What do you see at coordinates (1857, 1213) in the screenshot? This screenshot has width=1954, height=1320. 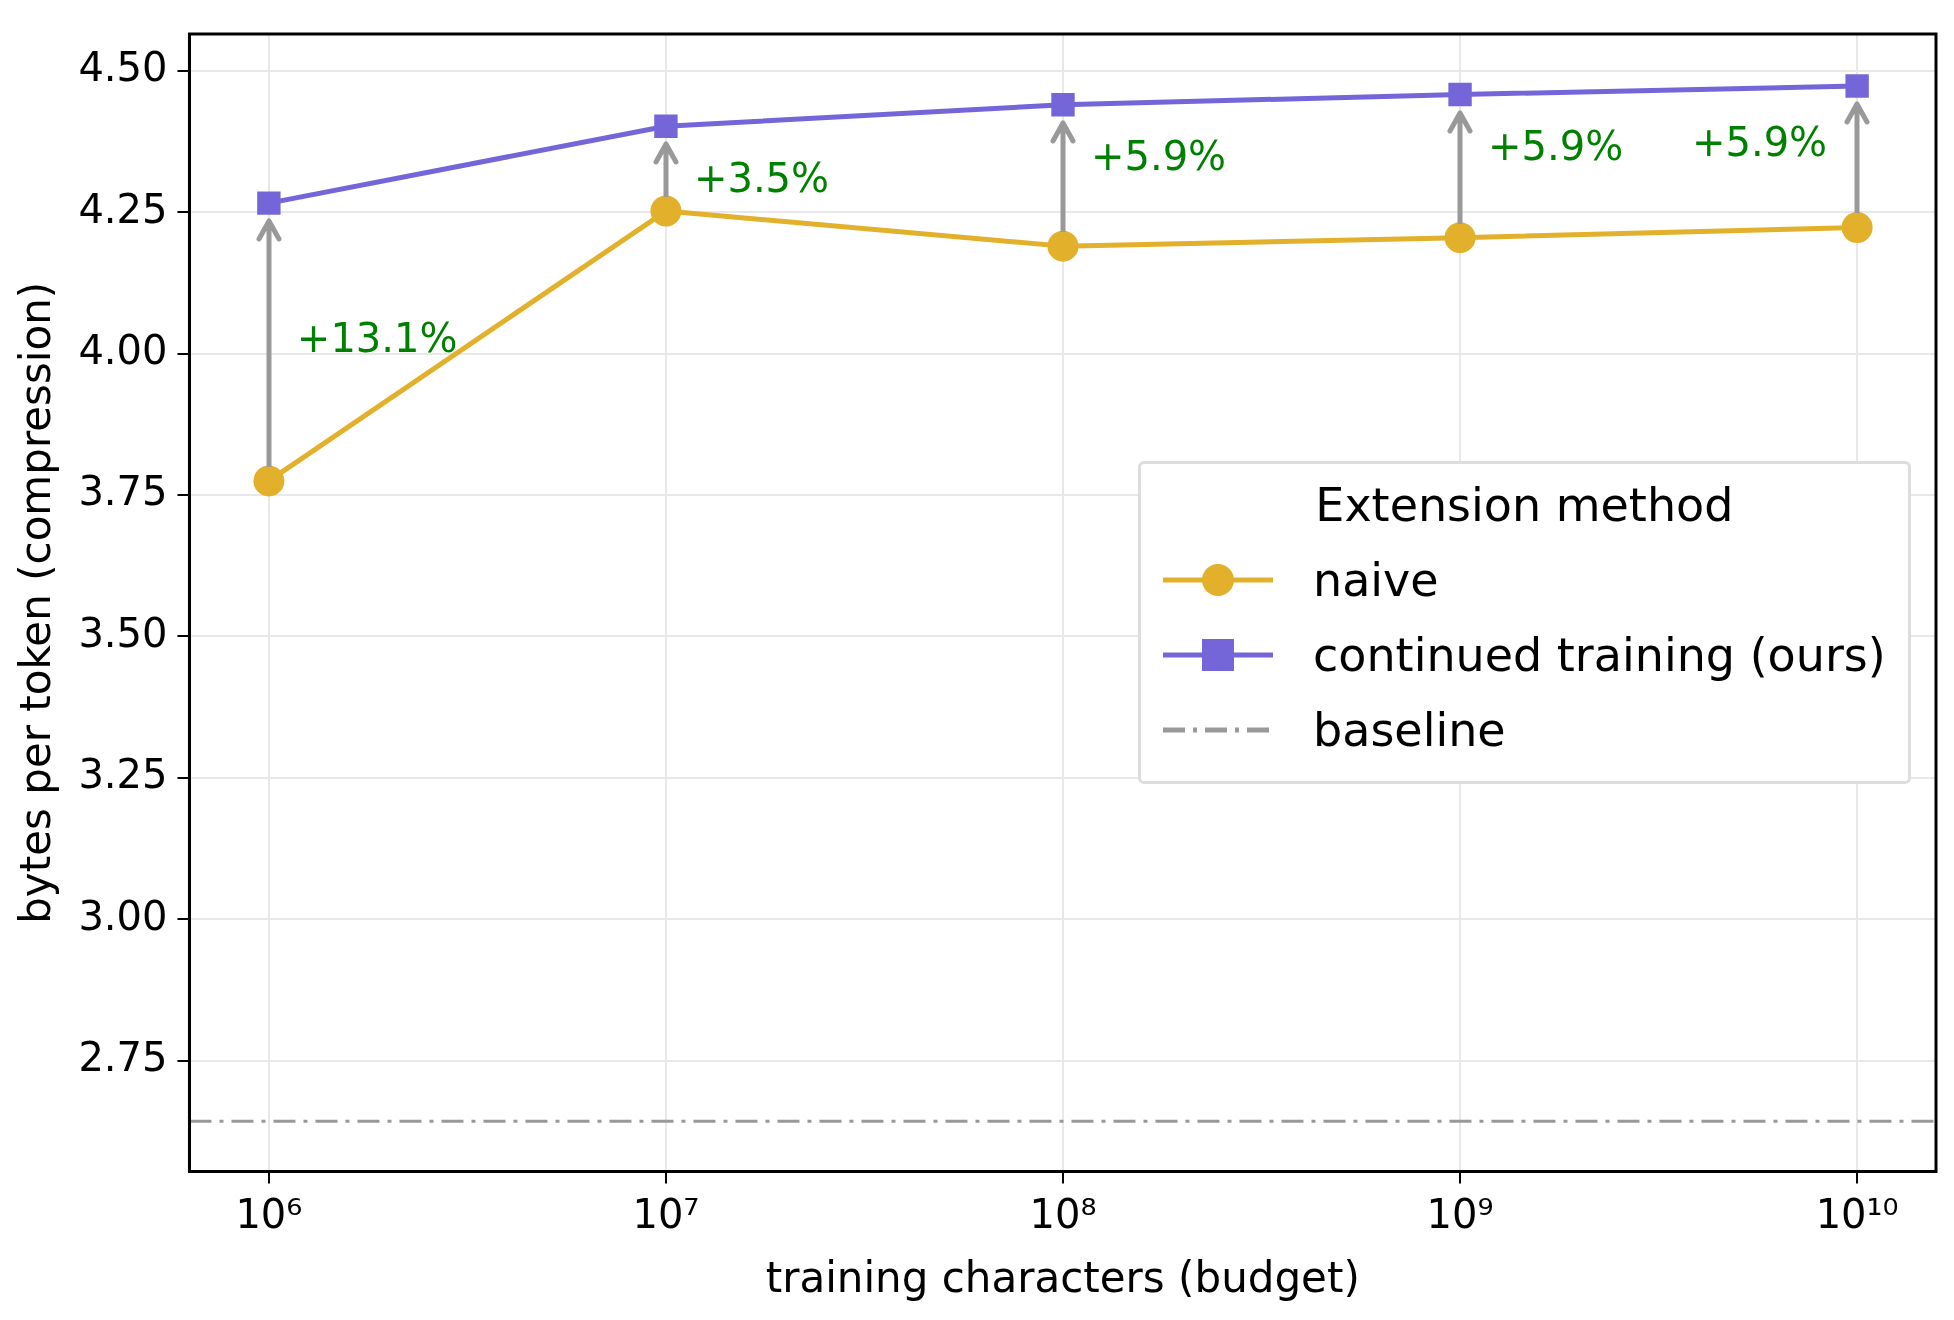 I see `x-tick-label: 10¹⁰` at bounding box center [1857, 1213].